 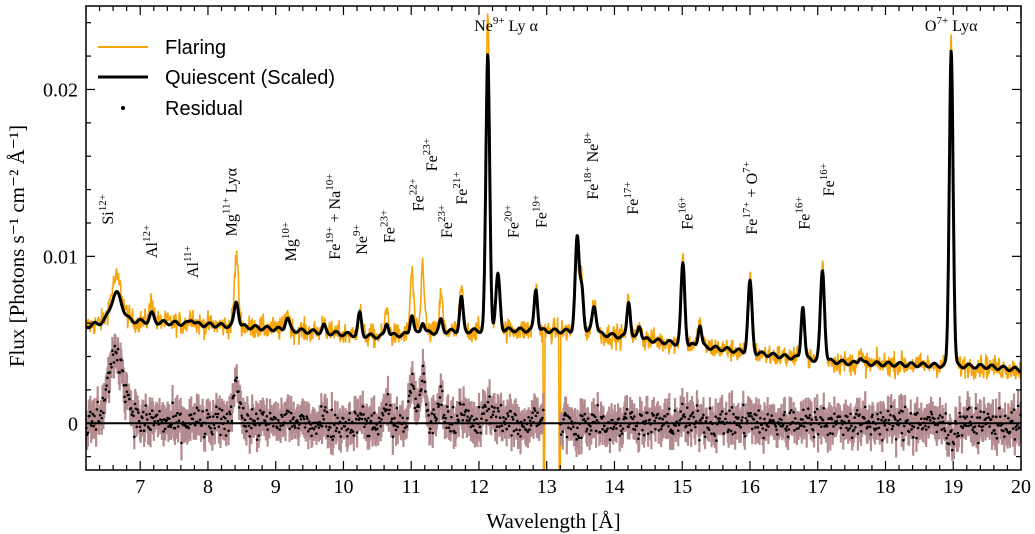 I want to click on line-label-fe20: Fe20+, so click(x=512, y=221).